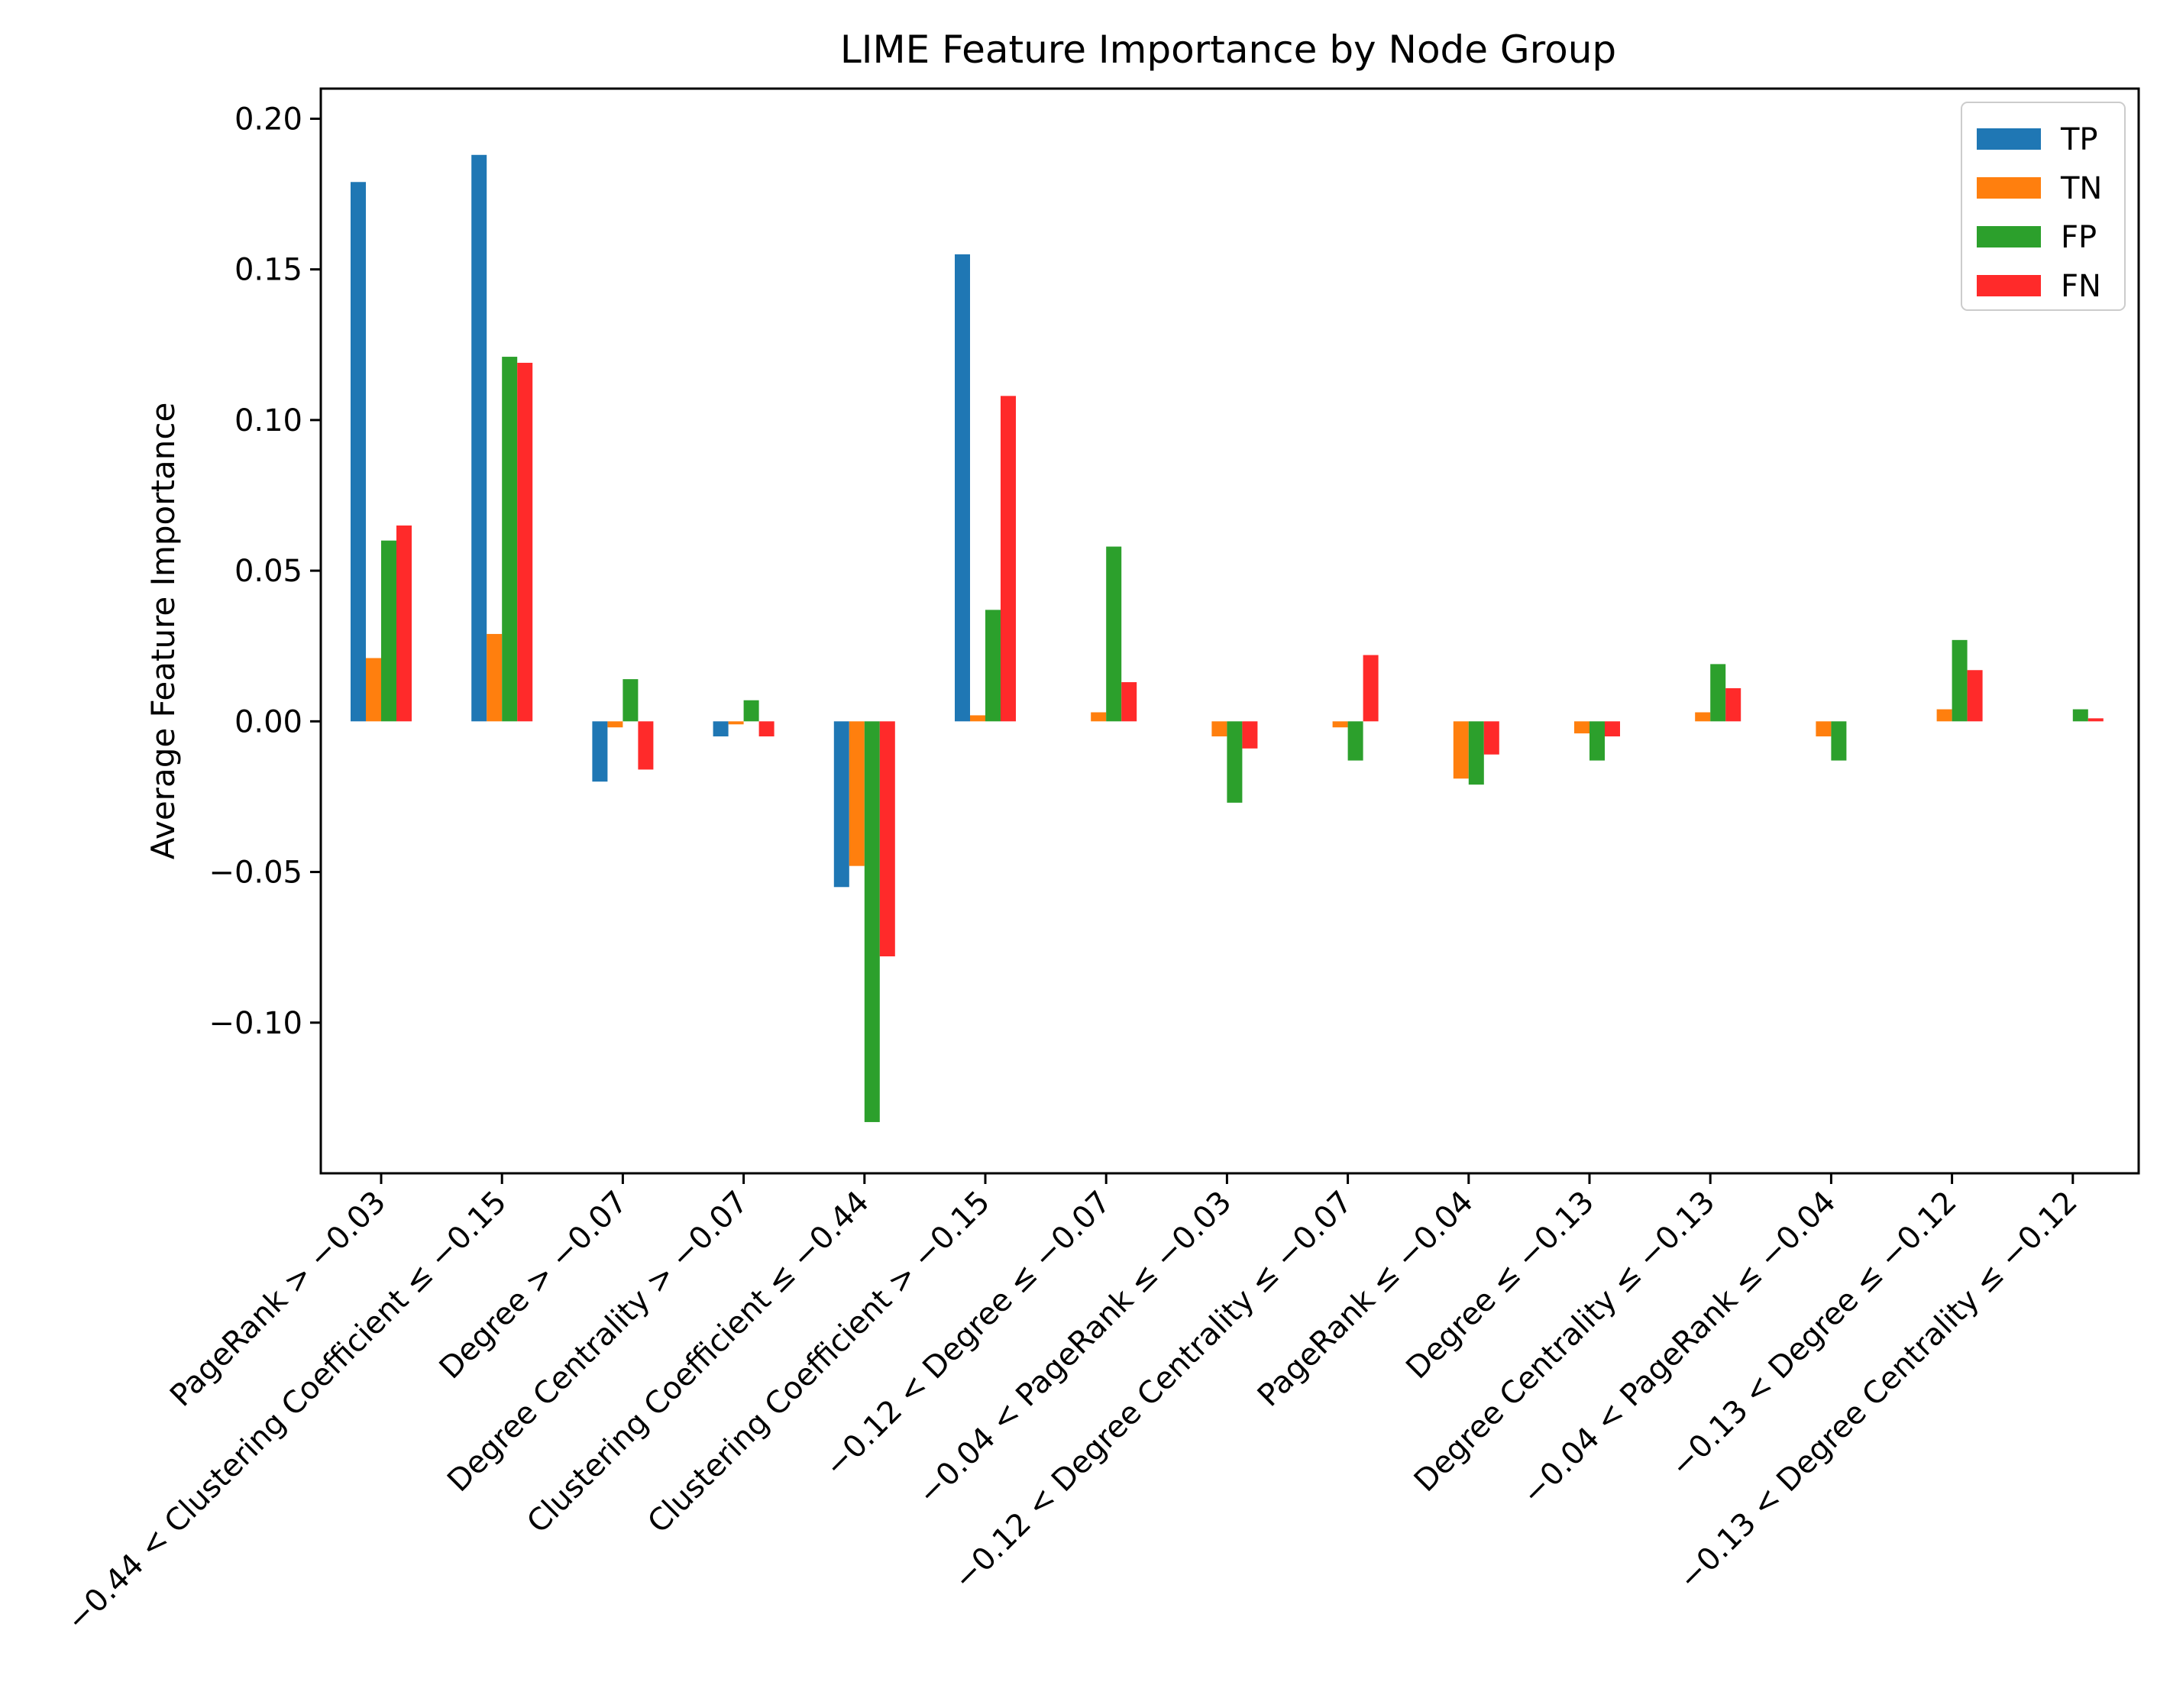  Describe the element at coordinates (2081, 188) in the screenshot. I see `legend-label-tn: TN` at that location.